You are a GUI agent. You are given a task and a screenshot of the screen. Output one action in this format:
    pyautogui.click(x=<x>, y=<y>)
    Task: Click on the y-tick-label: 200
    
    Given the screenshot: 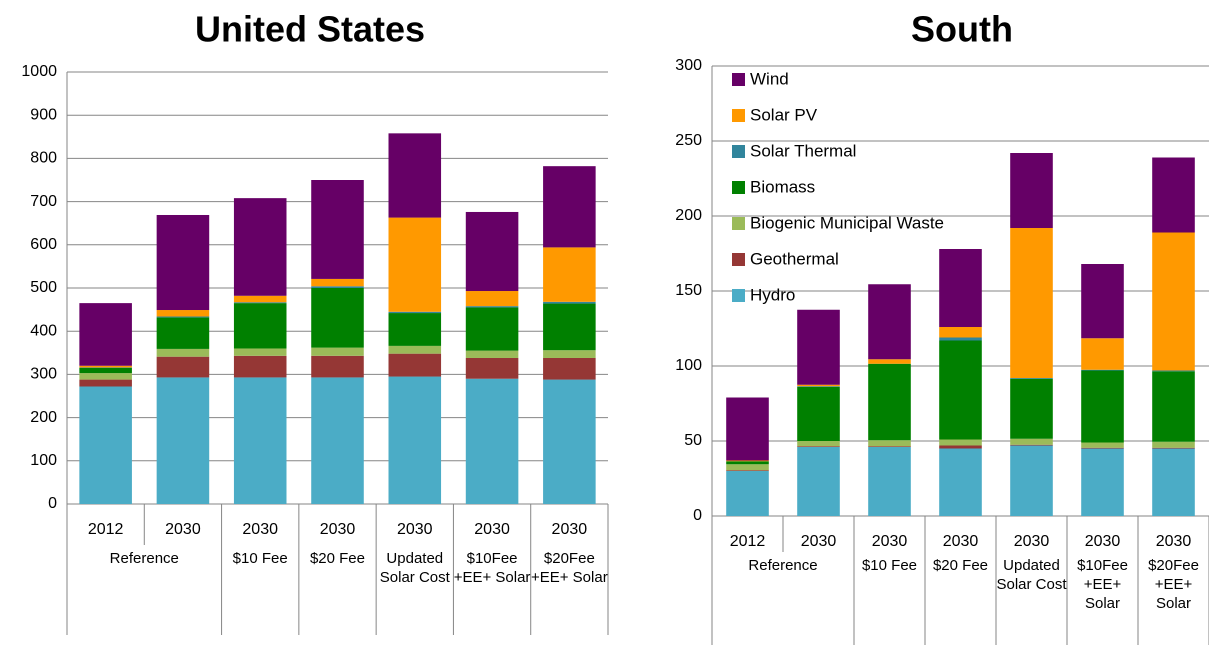 What is the action you would take?
    pyautogui.click(x=43, y=417)
    